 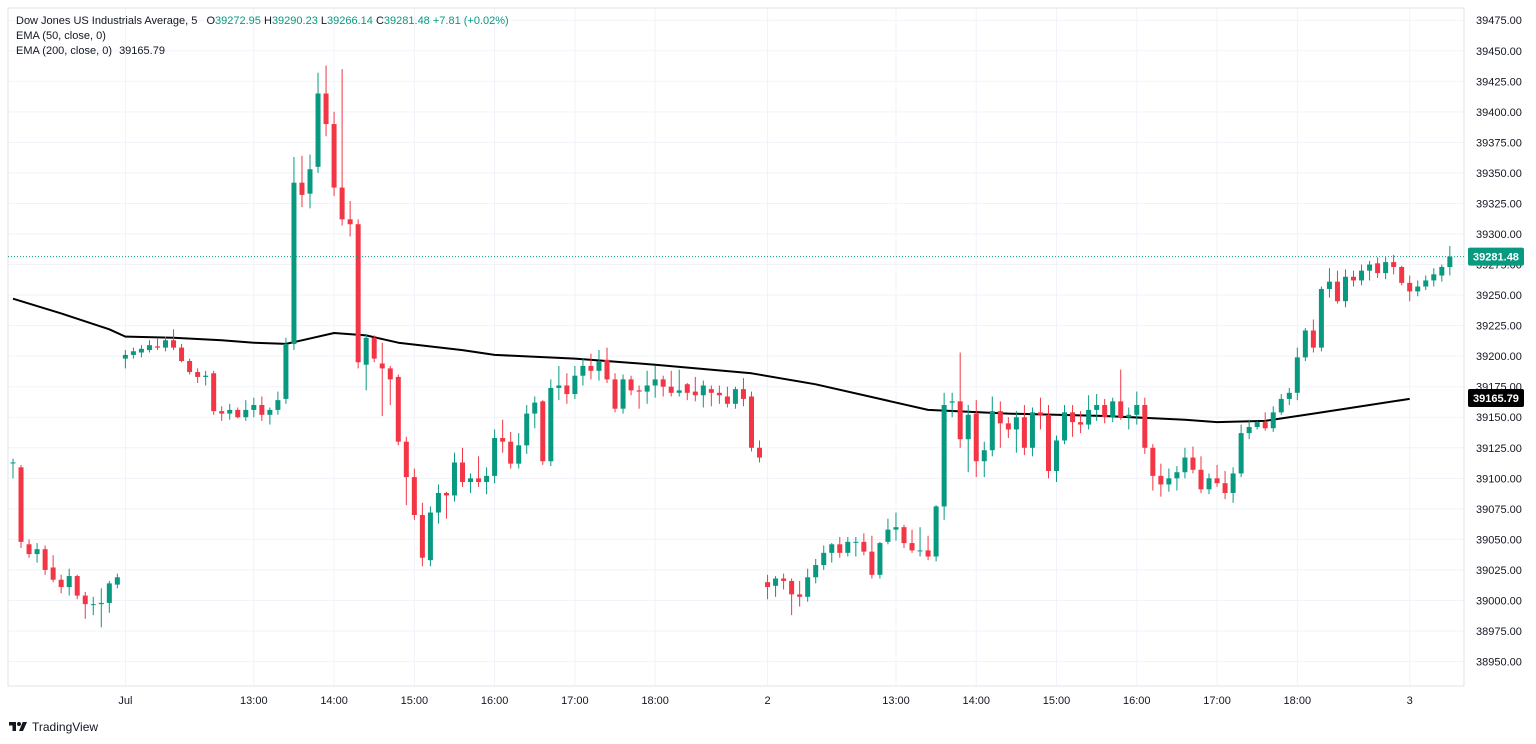 I want to click on ema200-legend: EMA (200, close, 0) 39165.79, so click(x=262, y=51).